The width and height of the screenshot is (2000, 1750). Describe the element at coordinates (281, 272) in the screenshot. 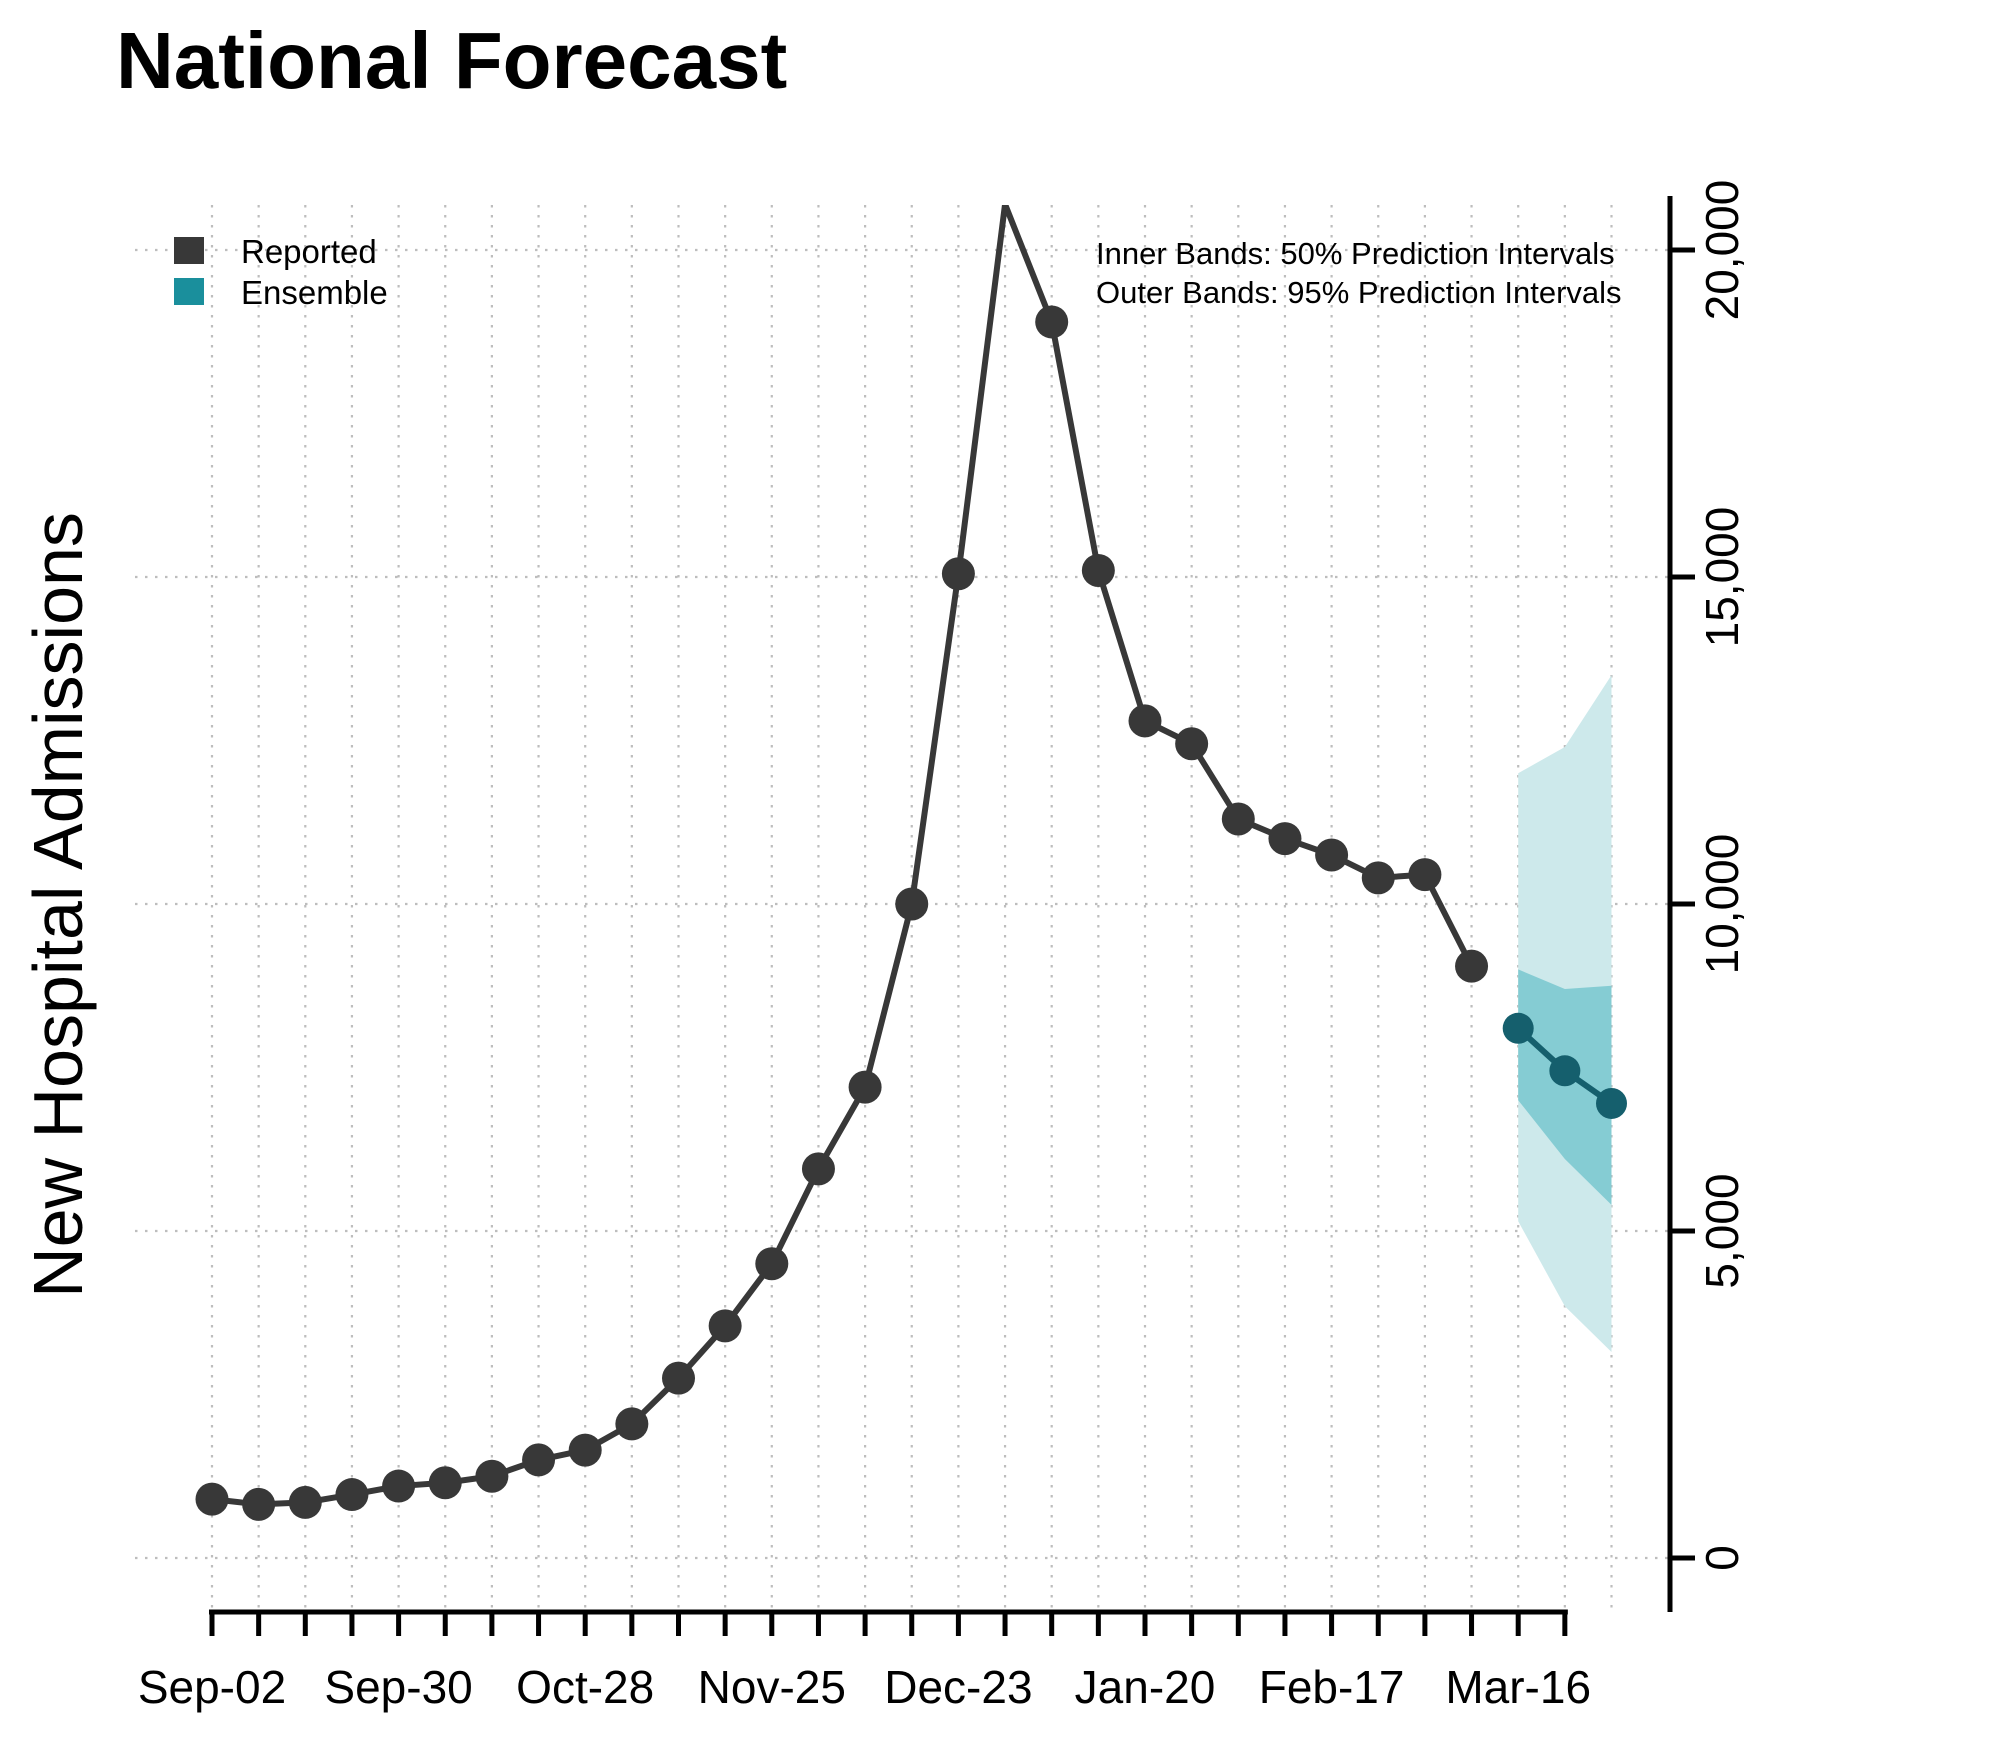

I see `legend: Reported Ensemble` at that location.